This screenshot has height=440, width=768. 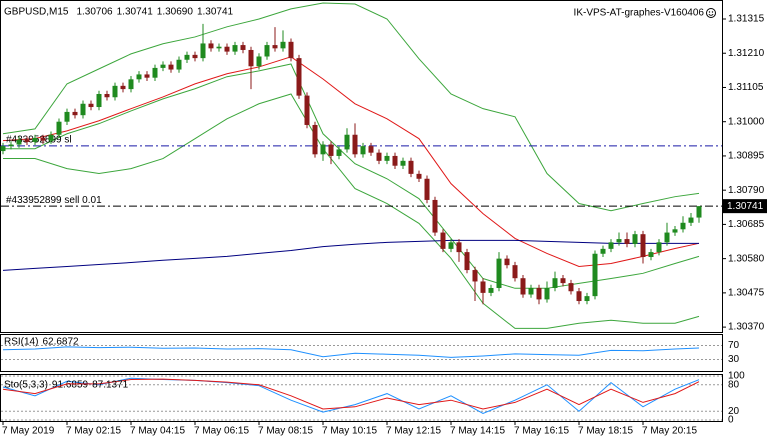 I want to click on stoch-tick-label: 20, so click(x=734, y=411).